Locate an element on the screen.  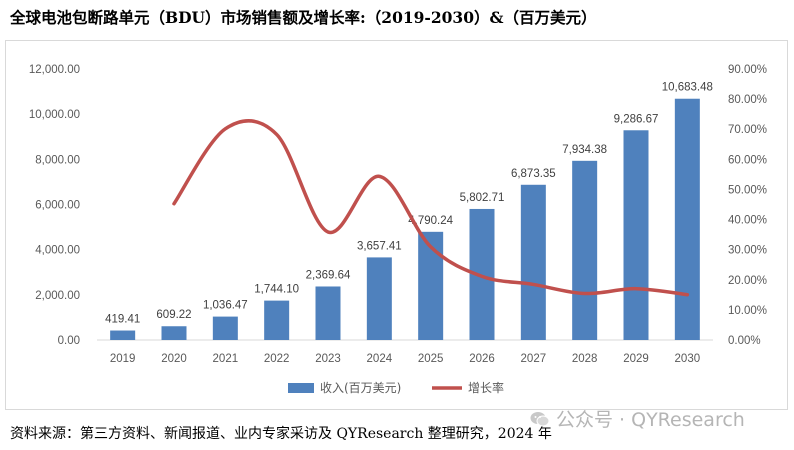
y-right-tick-label: 20.00% is located at coordinates (747, 281).